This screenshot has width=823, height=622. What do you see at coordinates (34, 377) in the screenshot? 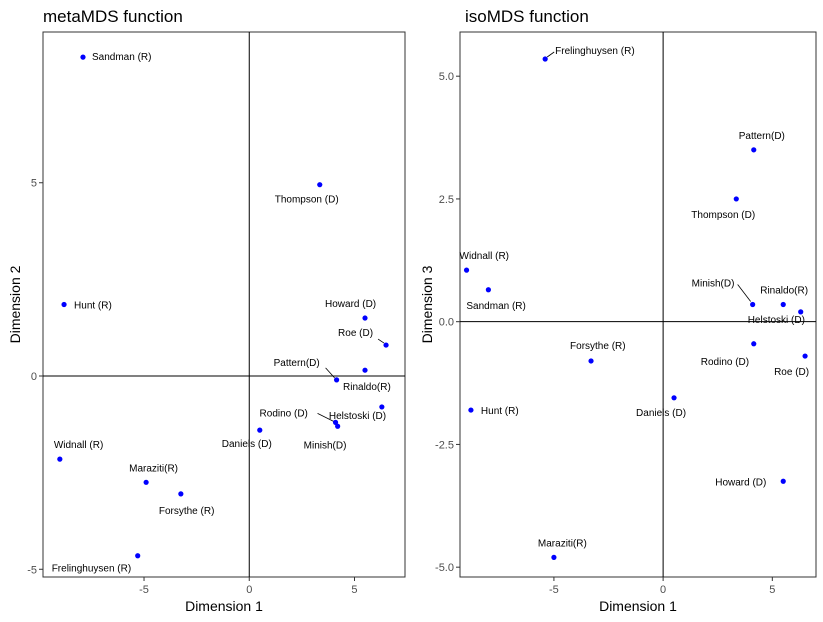
I see `y-tick-label: 0` at bounding box center [34, 377].